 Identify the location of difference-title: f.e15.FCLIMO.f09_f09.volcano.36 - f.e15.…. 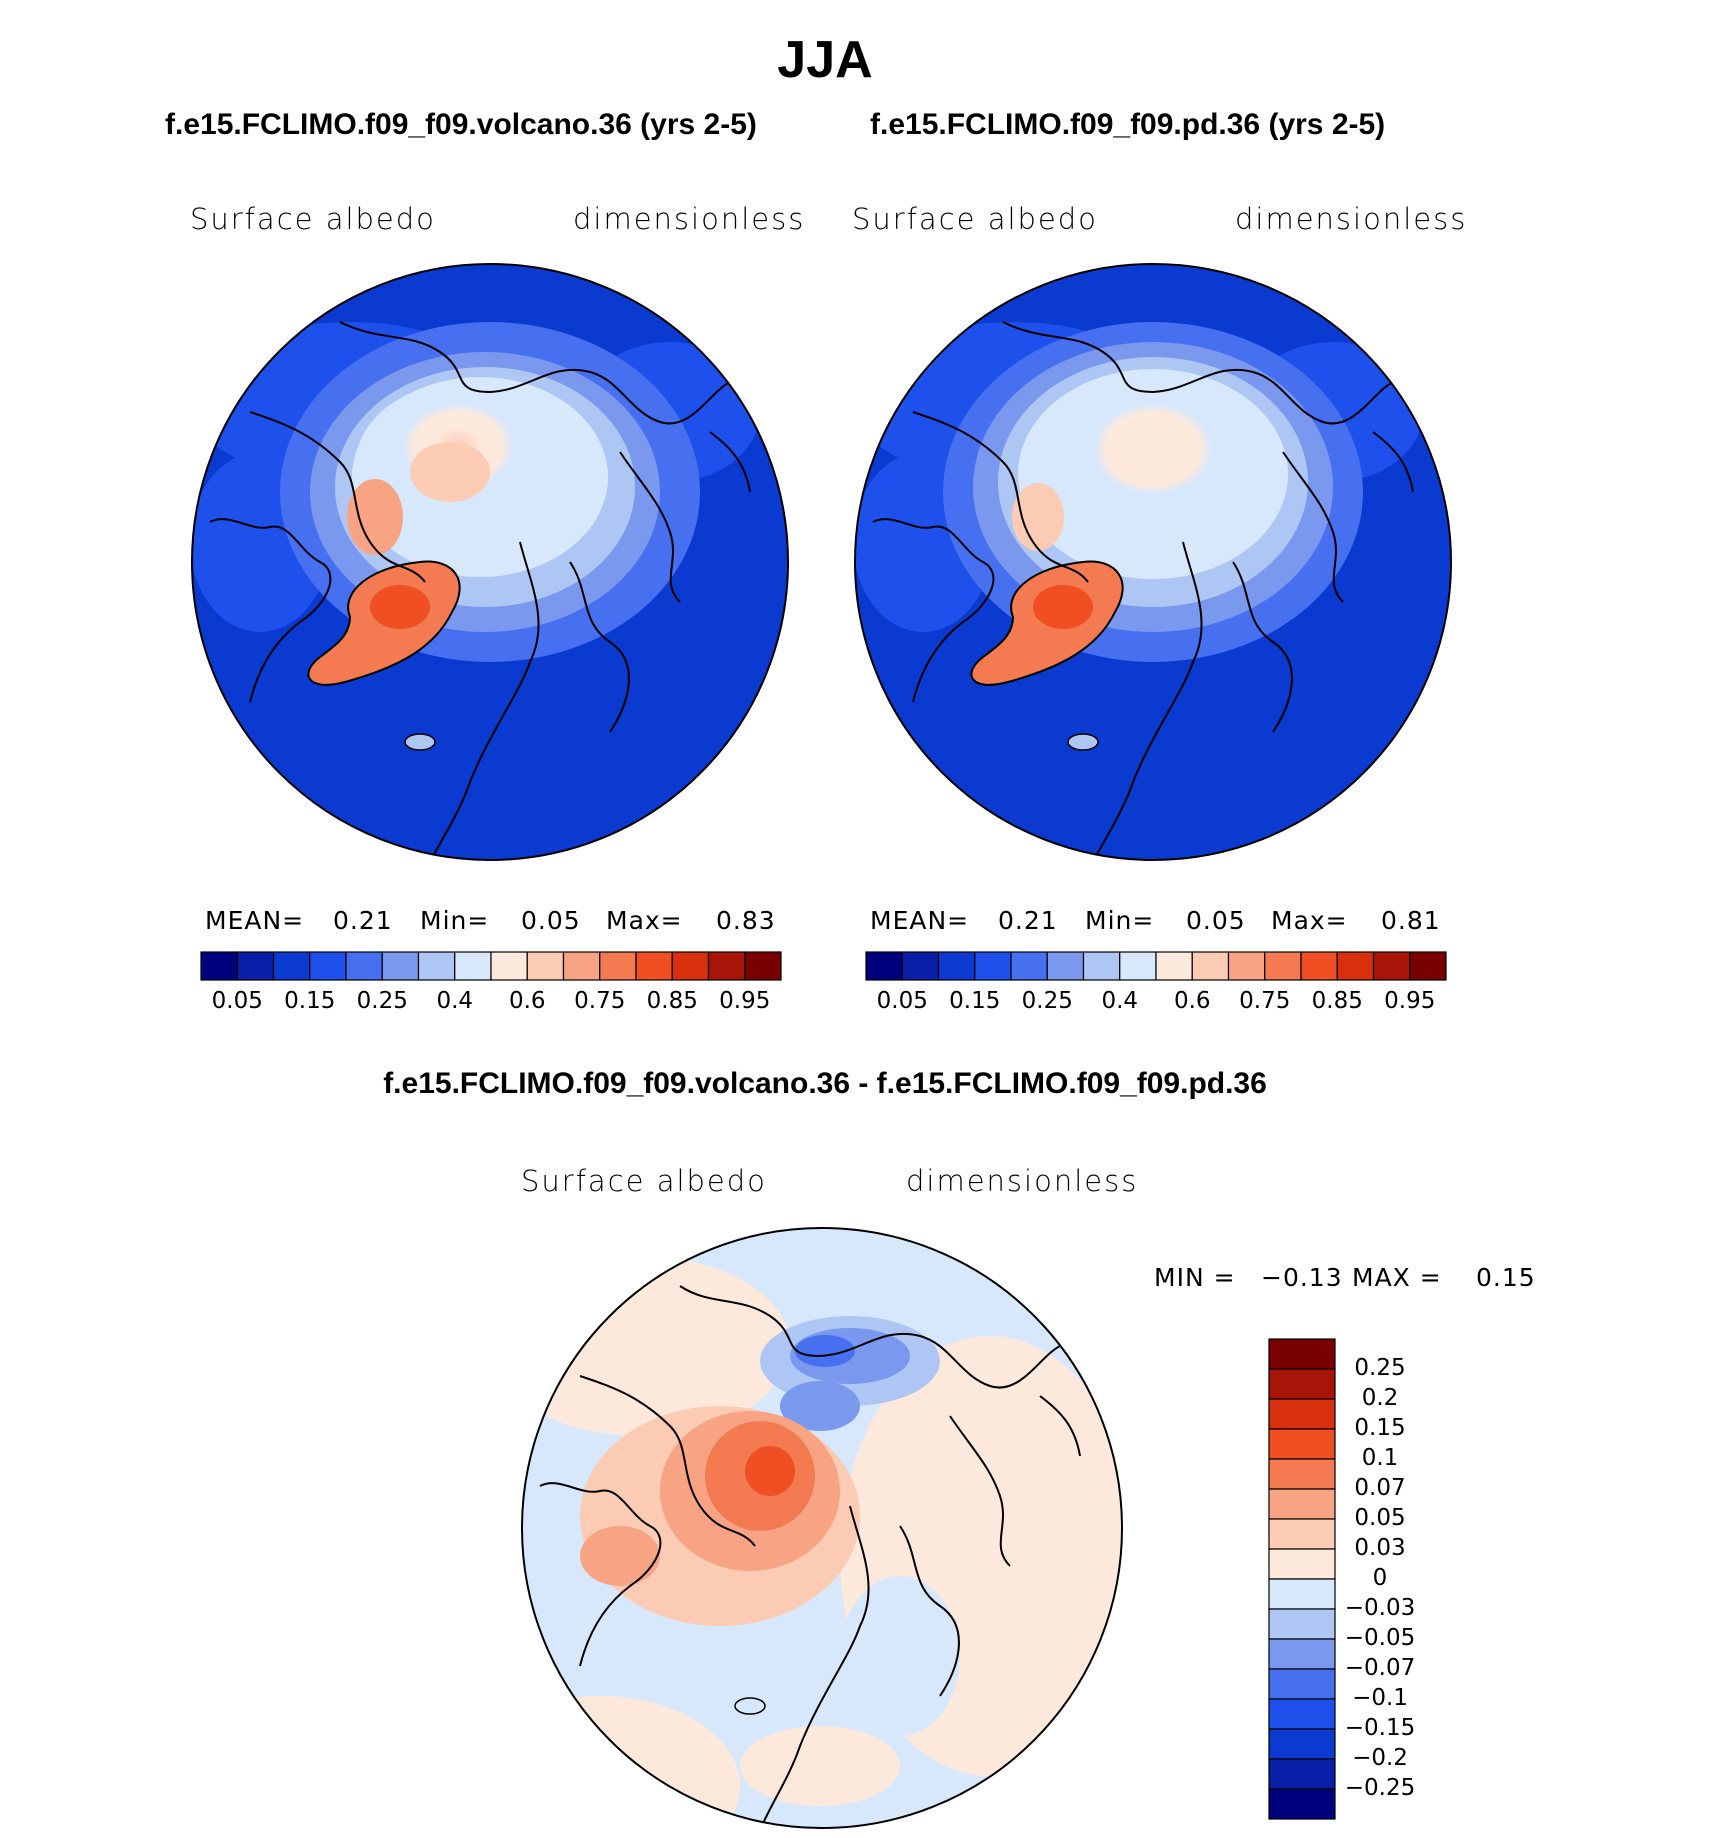
(825, 1083).